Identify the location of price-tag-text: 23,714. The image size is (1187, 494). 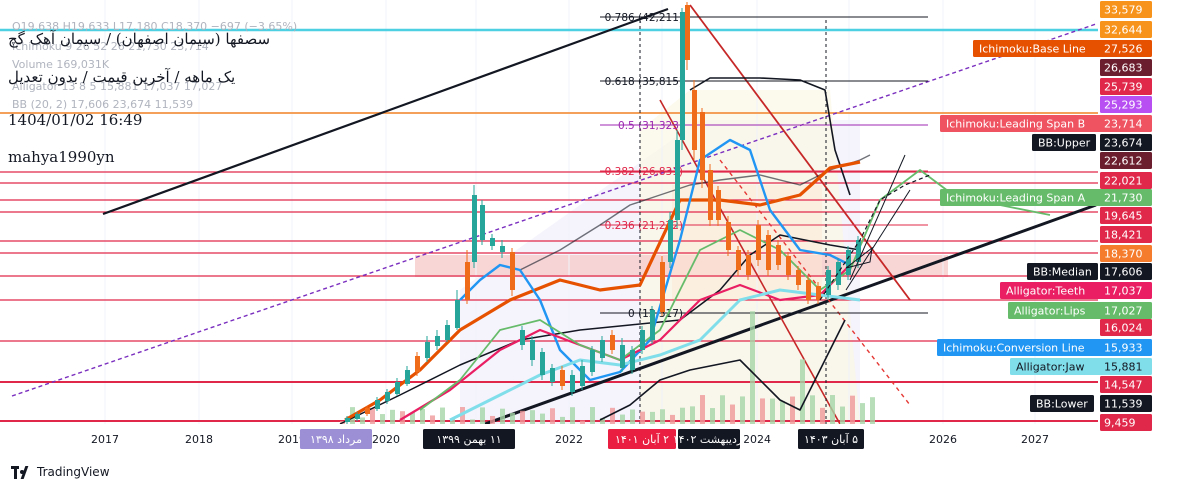
(1123, 124).